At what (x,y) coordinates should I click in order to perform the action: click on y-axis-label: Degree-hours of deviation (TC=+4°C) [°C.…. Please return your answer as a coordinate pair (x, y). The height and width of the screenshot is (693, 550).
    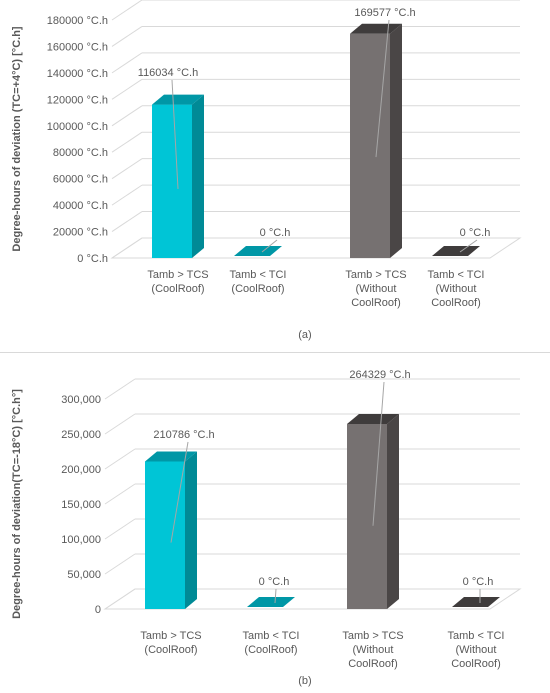
    Looking at the image, I should click on (17, 138).